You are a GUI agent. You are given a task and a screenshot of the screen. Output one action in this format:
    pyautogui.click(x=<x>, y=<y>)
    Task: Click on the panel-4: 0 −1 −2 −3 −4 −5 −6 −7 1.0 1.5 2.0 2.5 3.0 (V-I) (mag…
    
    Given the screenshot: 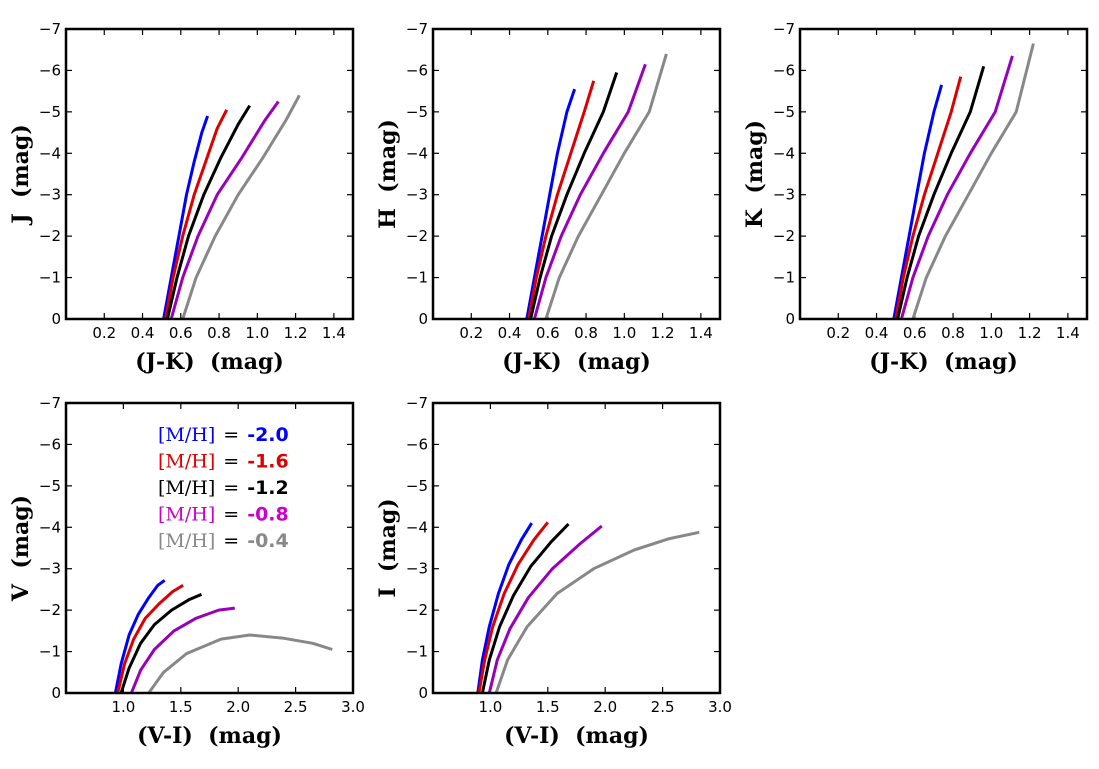 What is the action you would take?
    pyautogui.click(x=553, y=571)
    